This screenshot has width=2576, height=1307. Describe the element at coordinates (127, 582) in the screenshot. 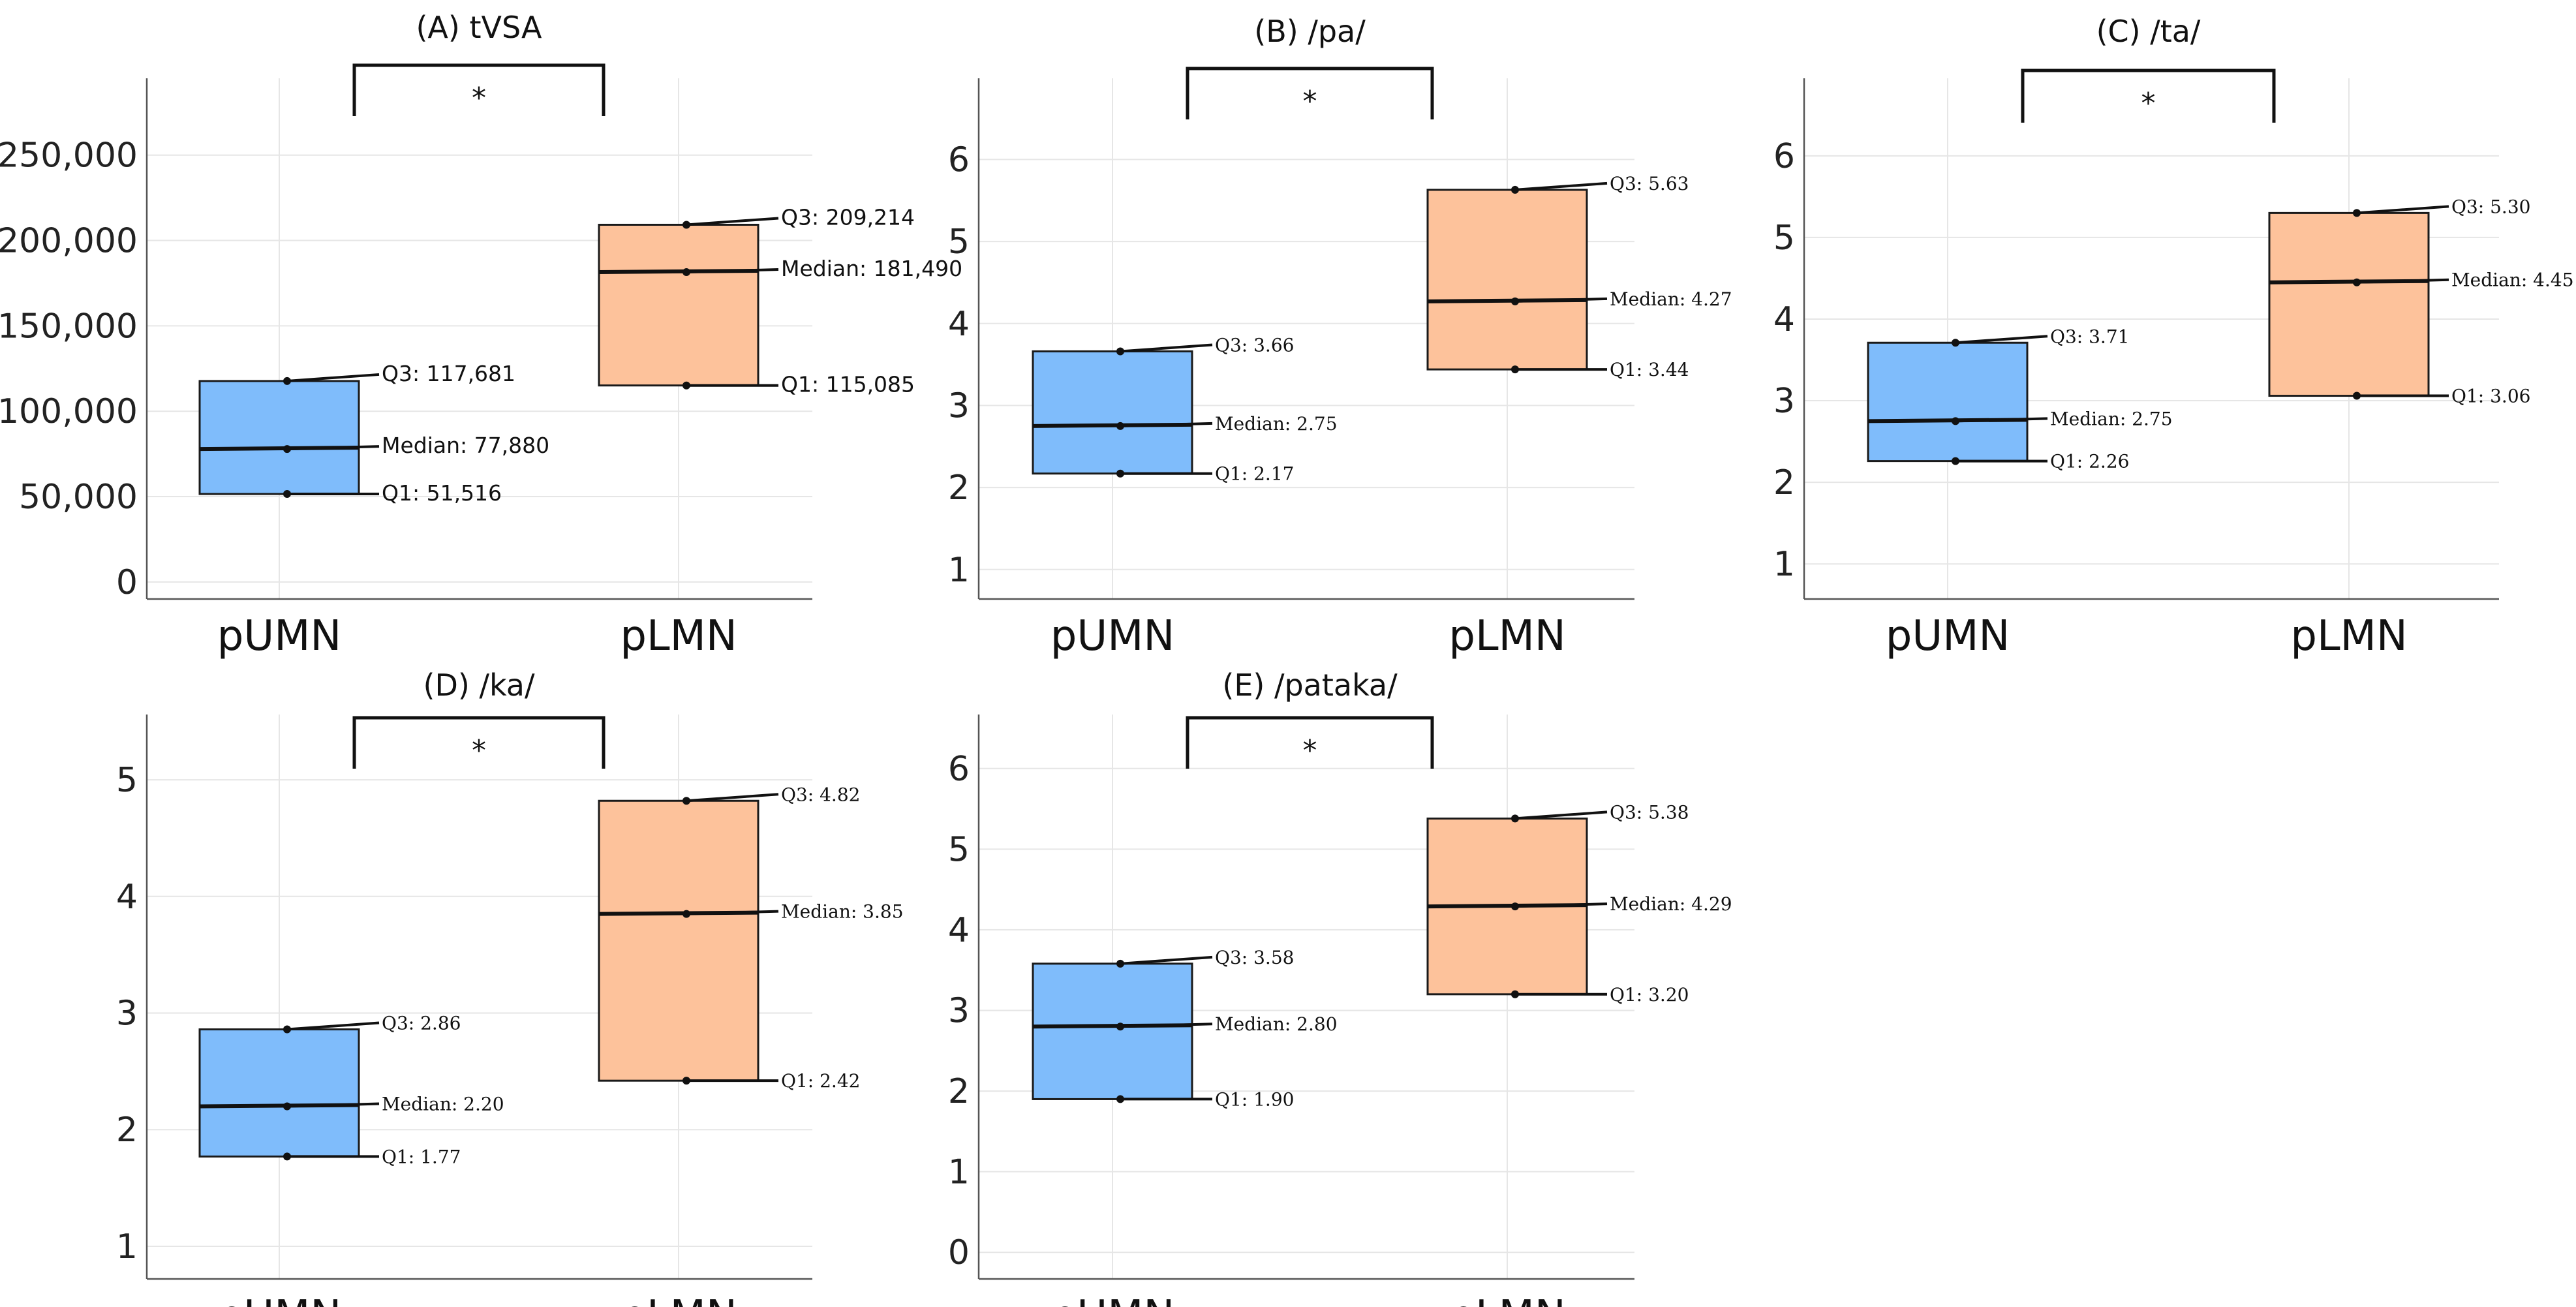

I see `y-tick-label: 0` at that location.